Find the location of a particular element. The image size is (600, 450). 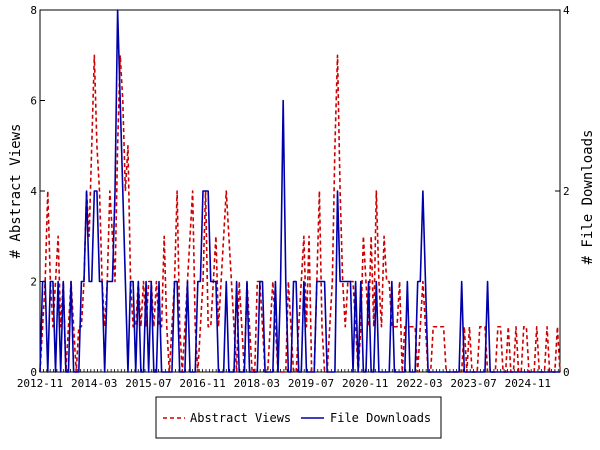

y-left-tick-label: 4 is located at coordinates (33, 191).